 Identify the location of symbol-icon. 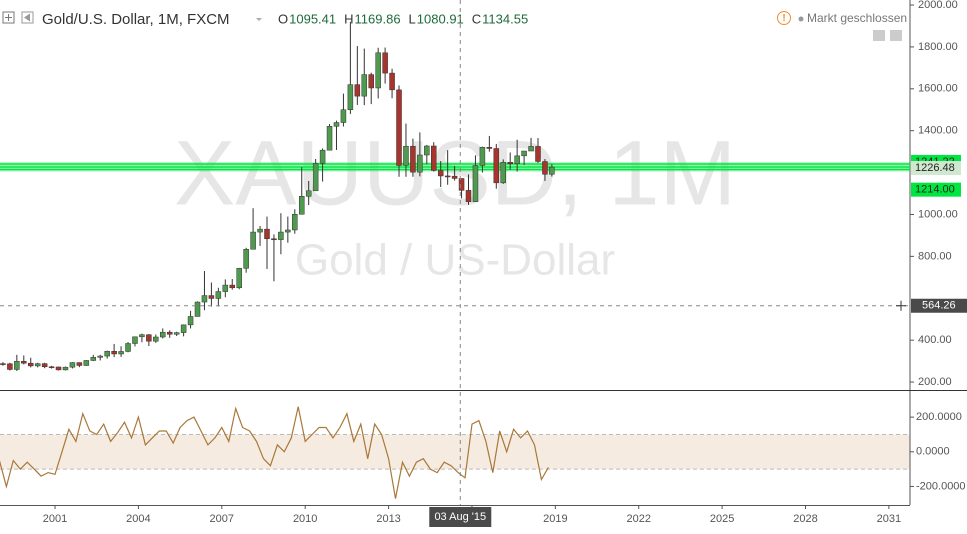
(27, 17).